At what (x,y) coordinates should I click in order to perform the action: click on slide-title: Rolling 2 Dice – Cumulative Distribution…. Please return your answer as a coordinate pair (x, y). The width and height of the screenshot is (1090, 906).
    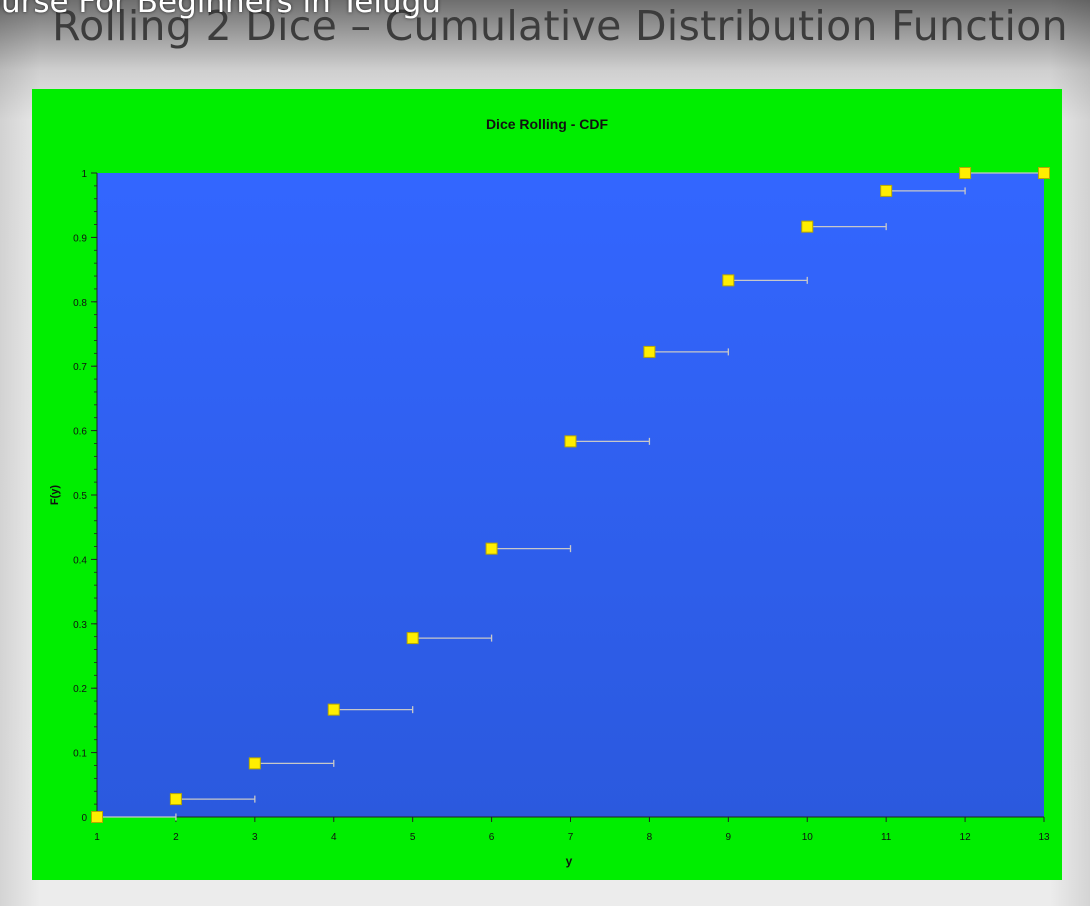
    Looking at the image, I should click on (560, 26).